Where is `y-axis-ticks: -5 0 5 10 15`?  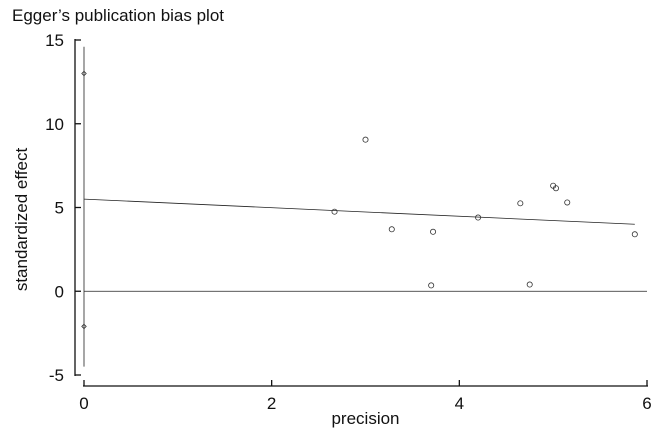 y-axis-ticks: -5 0 5 10 15 is located at coordinates (63, 208).